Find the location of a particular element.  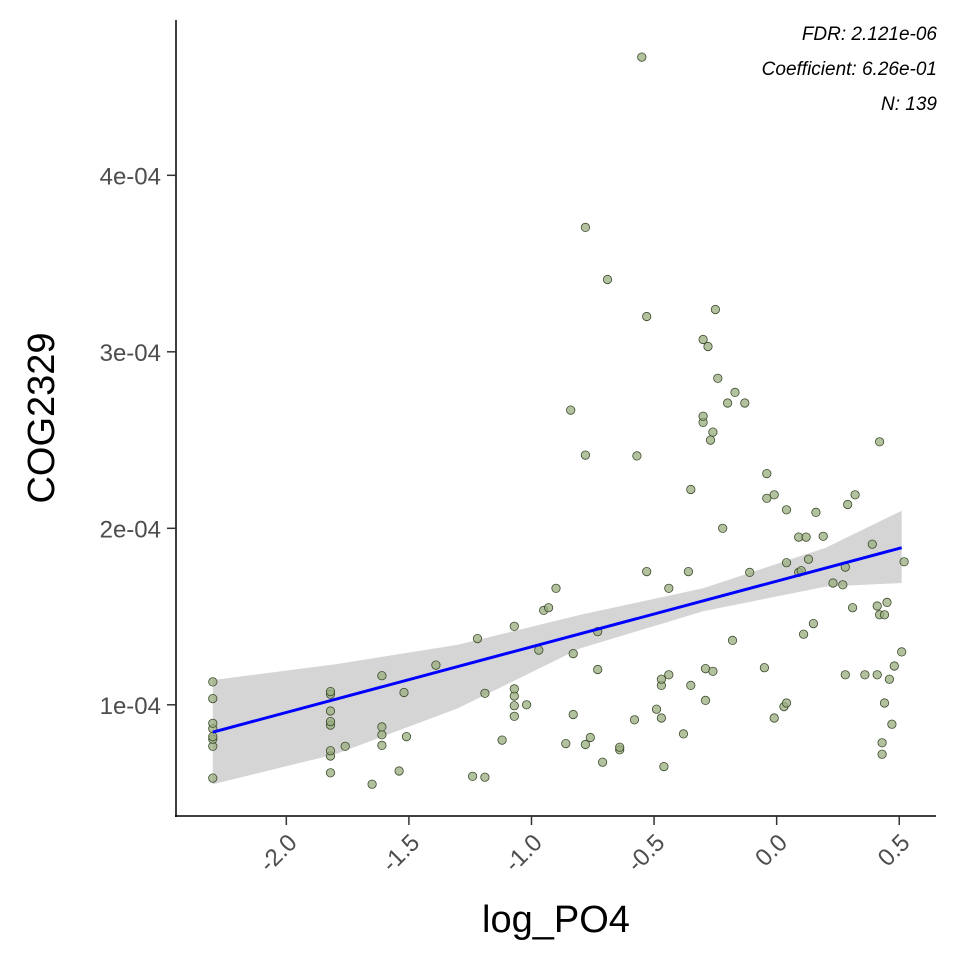

regression-line is located at coordinates (557, 640).